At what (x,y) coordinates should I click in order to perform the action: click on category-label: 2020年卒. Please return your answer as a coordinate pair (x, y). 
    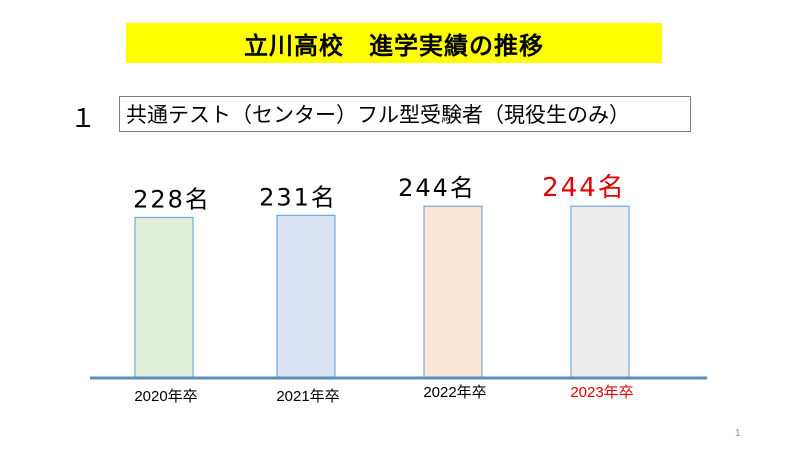
    Looking at the image, I should click on (165, 396).